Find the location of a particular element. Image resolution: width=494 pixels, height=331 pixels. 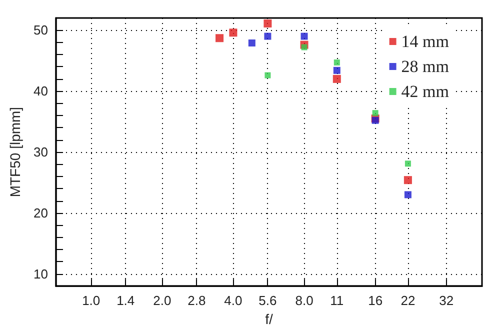

x-tick-label: 2.0 is located at coordinates (162, 300).